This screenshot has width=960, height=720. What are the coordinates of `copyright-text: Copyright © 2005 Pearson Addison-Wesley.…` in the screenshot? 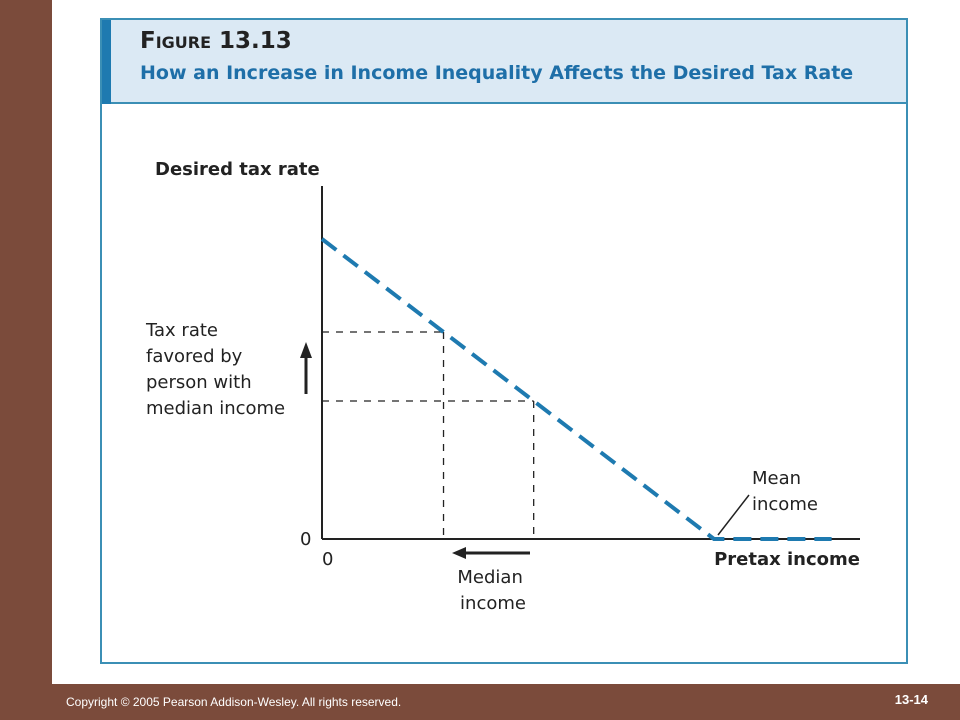 It's located at (234, 702).